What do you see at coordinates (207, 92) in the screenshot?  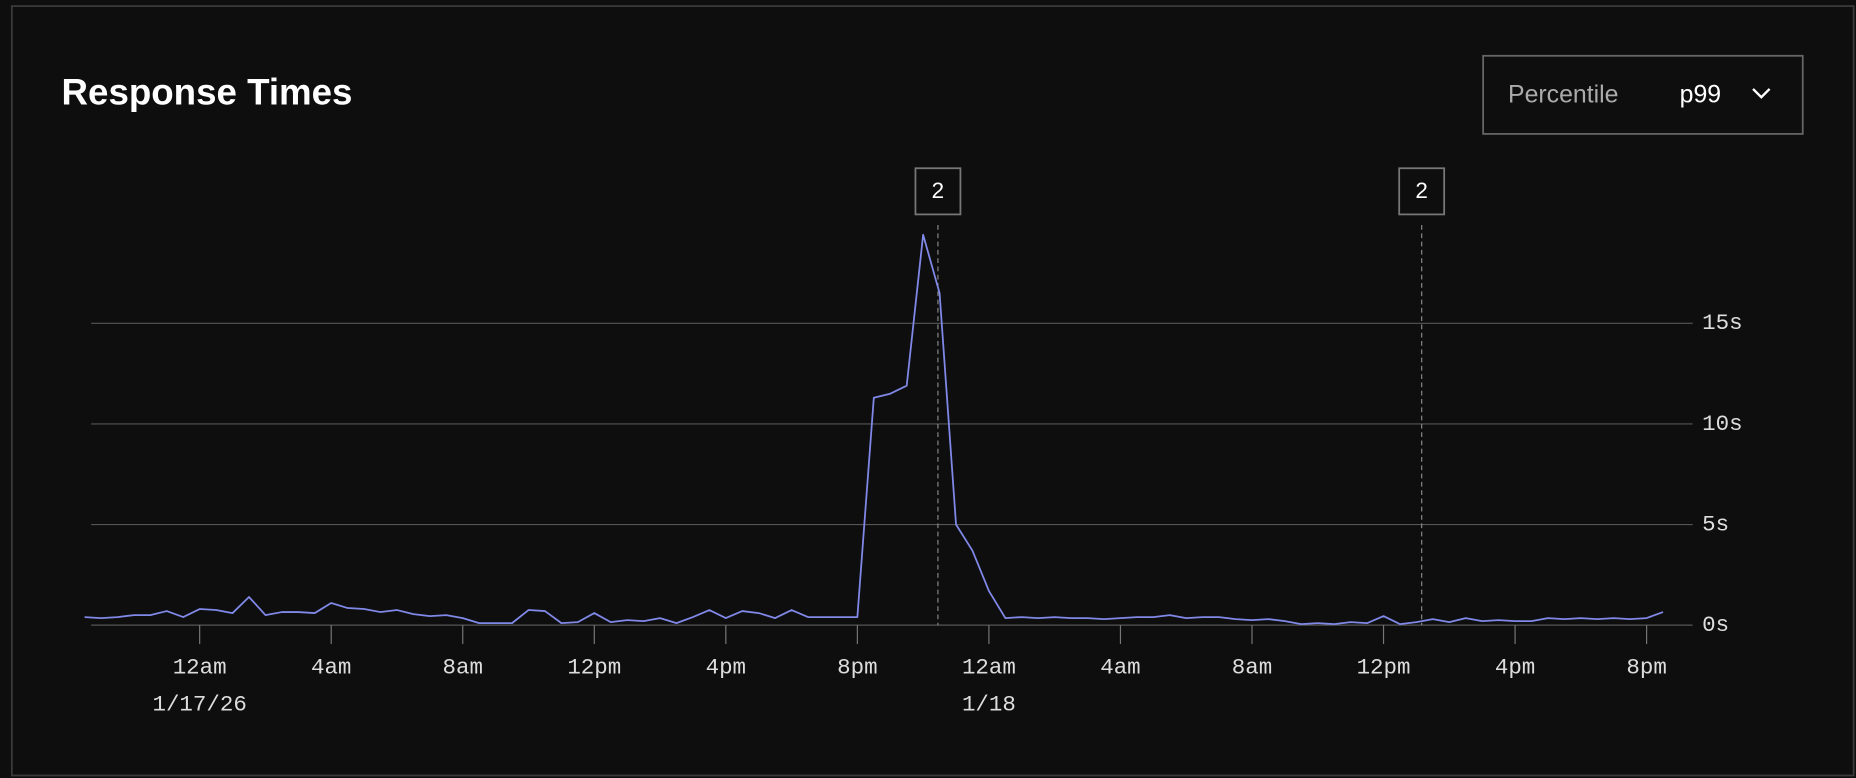 I see `chart-title: Response Times` at bounding box center [207, 92].